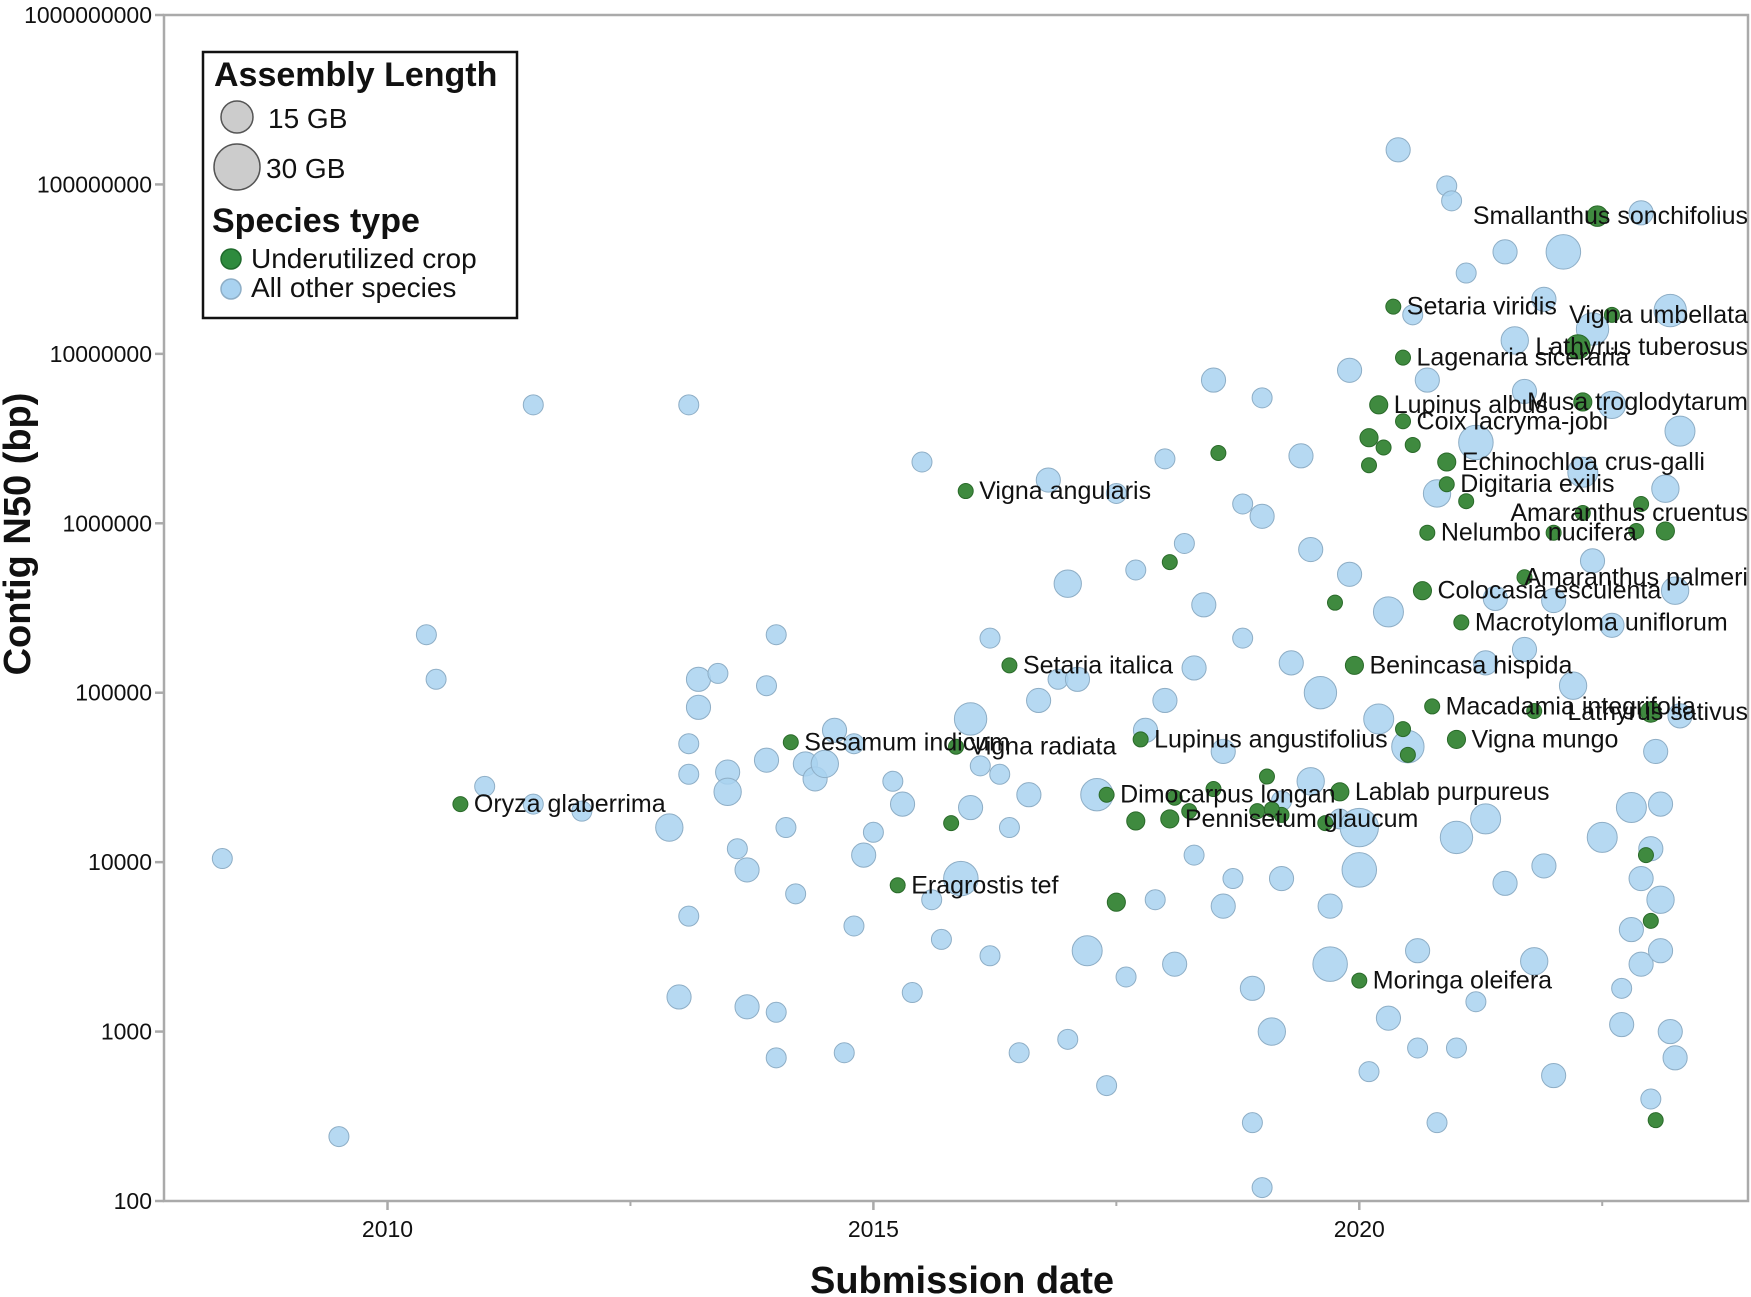 This screenshot has height=1297, width=1751. What do you see at coordinates (1301, 819) in the screenshot?
I see `point-label: Pennisetum glaucum` at bounding box center [1301, 819].